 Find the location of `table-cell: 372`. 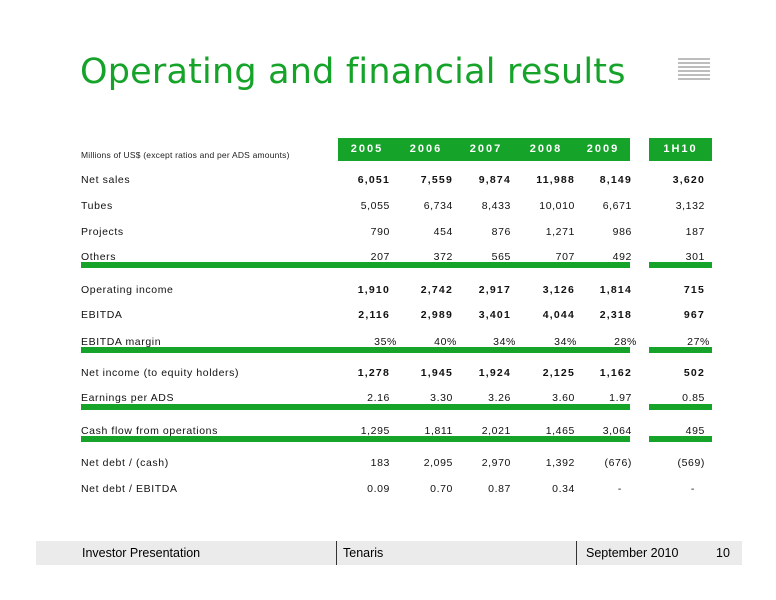

table-cell: 372 is located at coordinates (443, 257).